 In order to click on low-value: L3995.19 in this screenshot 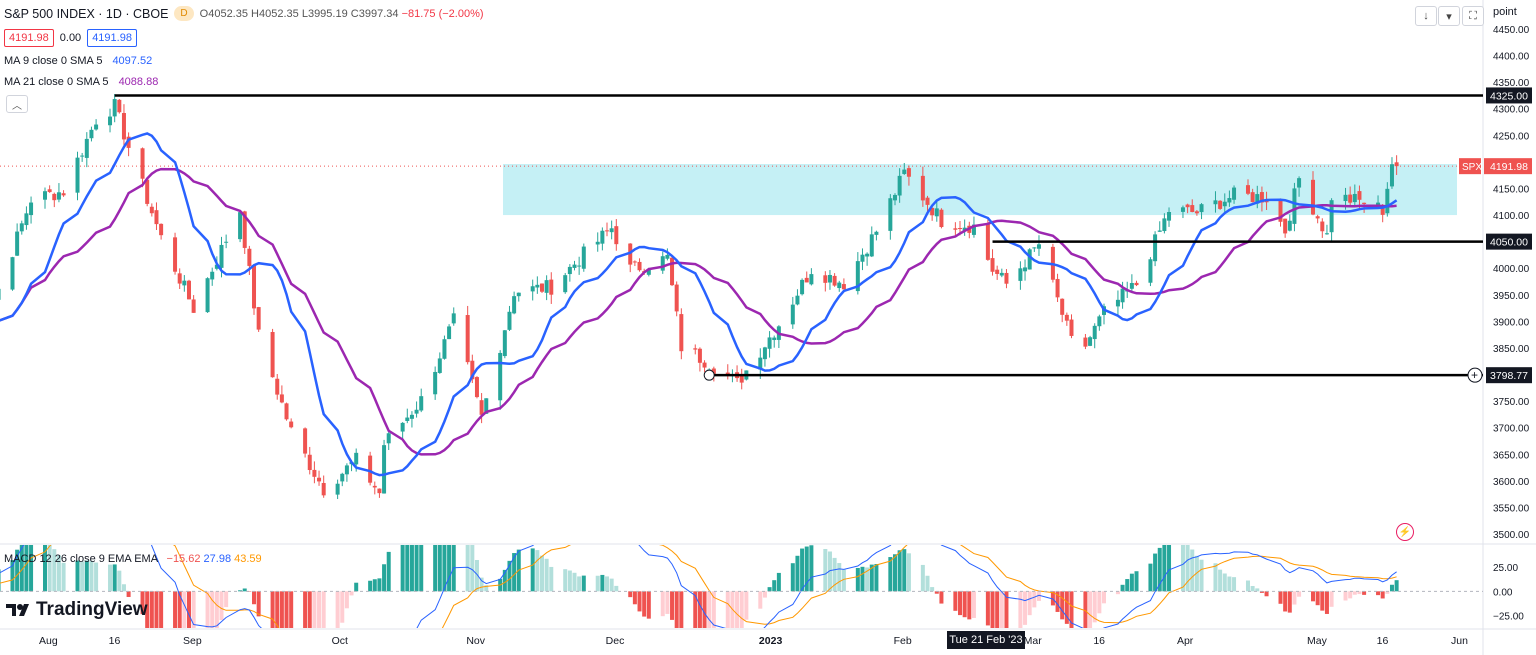, I will do `click(324, 13)`.